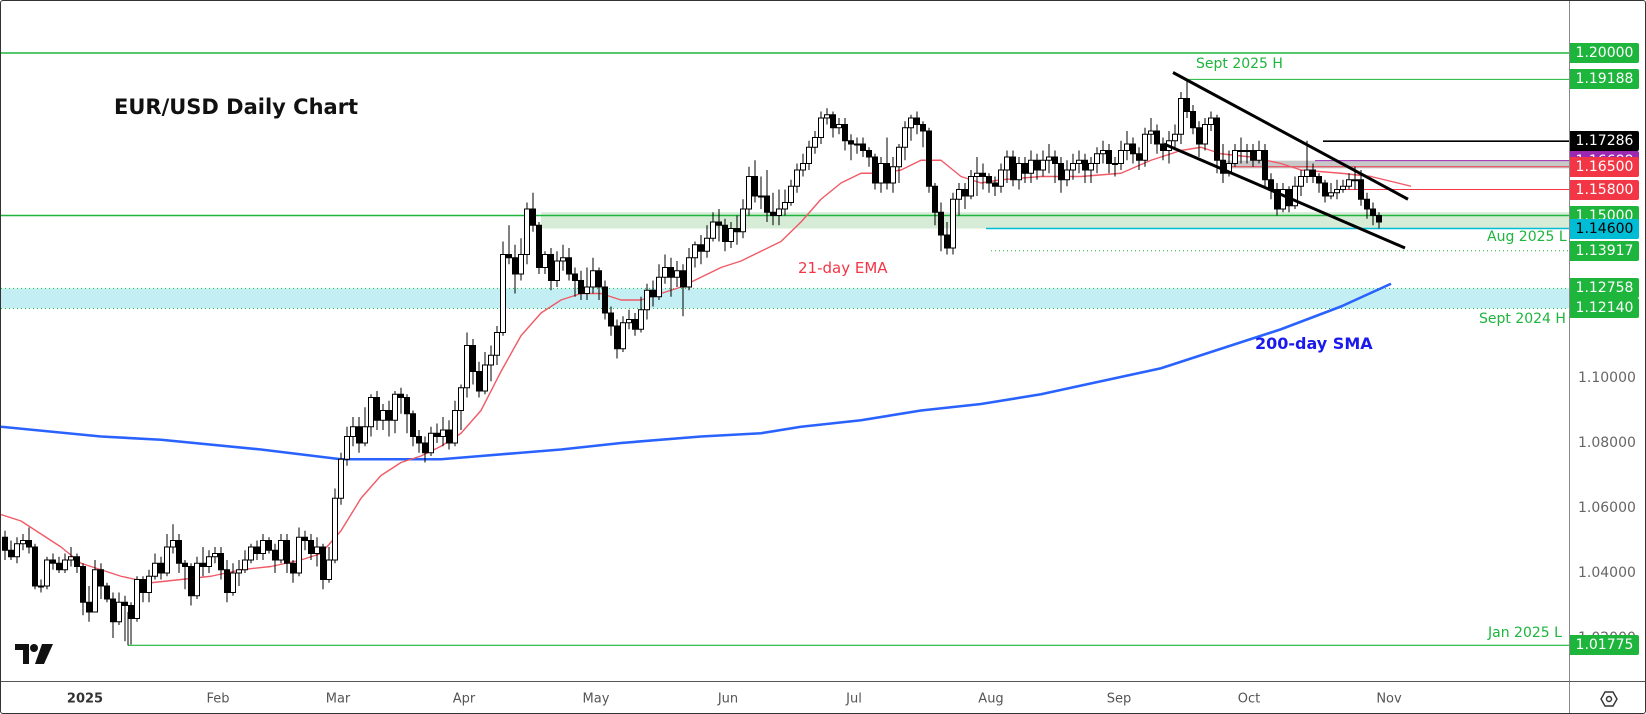 The image size is (1646, 714). Describe the element at coordinates (85, 699) in the screenshot. I see `time-label-2025: 2025` at that location.